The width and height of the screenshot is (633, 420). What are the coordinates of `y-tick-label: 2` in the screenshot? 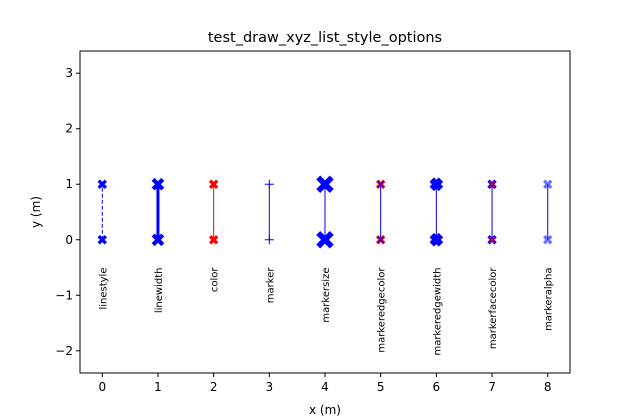 It's located at (69, 129).